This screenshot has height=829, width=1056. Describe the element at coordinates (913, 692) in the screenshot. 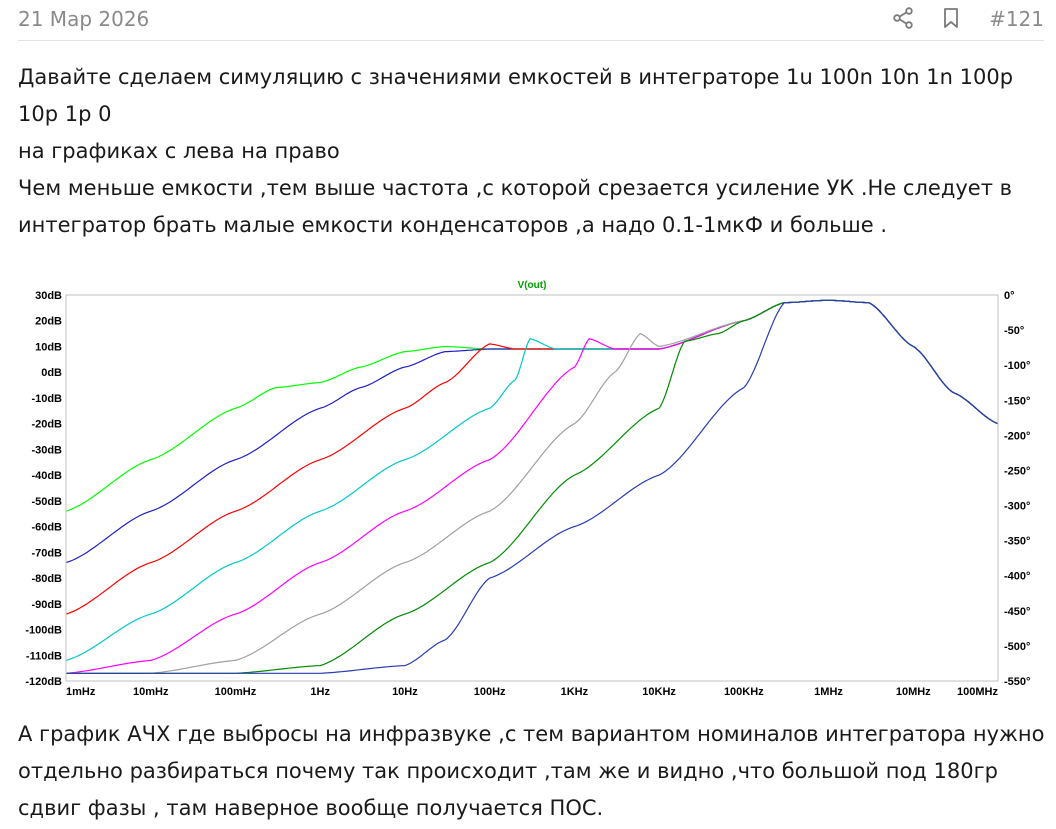

I see `x-tick-label: 10MHz` at that location.